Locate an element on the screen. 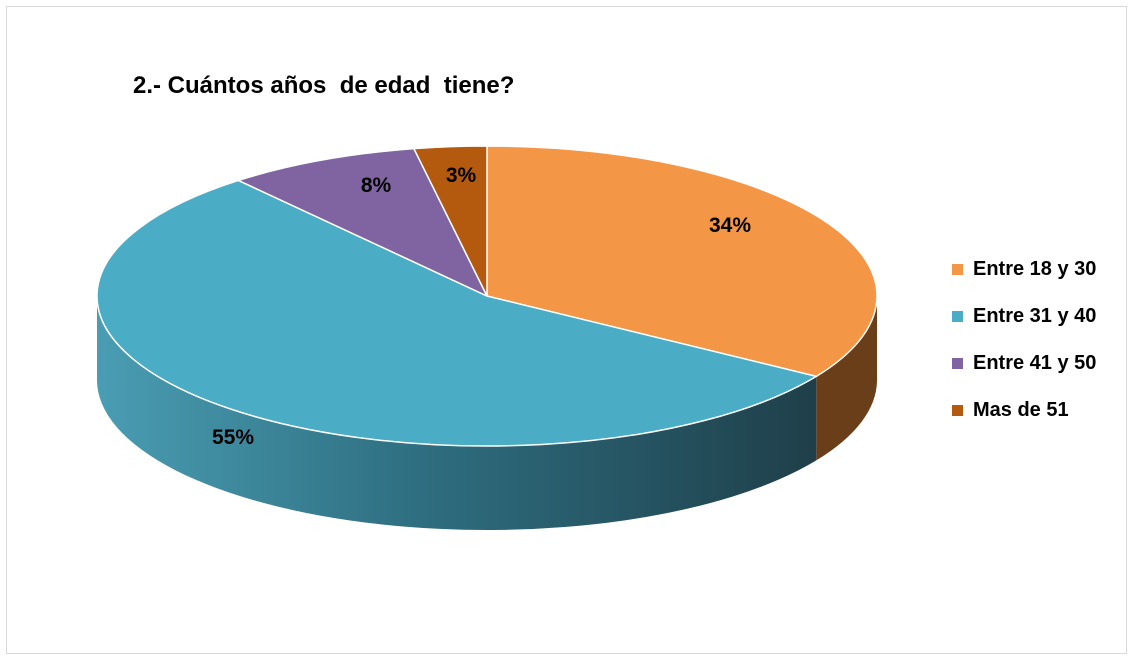 This screenshot has height=661, width=1134. legend-label: Entre 18 y 30 is located at coordinates (1035, 268).